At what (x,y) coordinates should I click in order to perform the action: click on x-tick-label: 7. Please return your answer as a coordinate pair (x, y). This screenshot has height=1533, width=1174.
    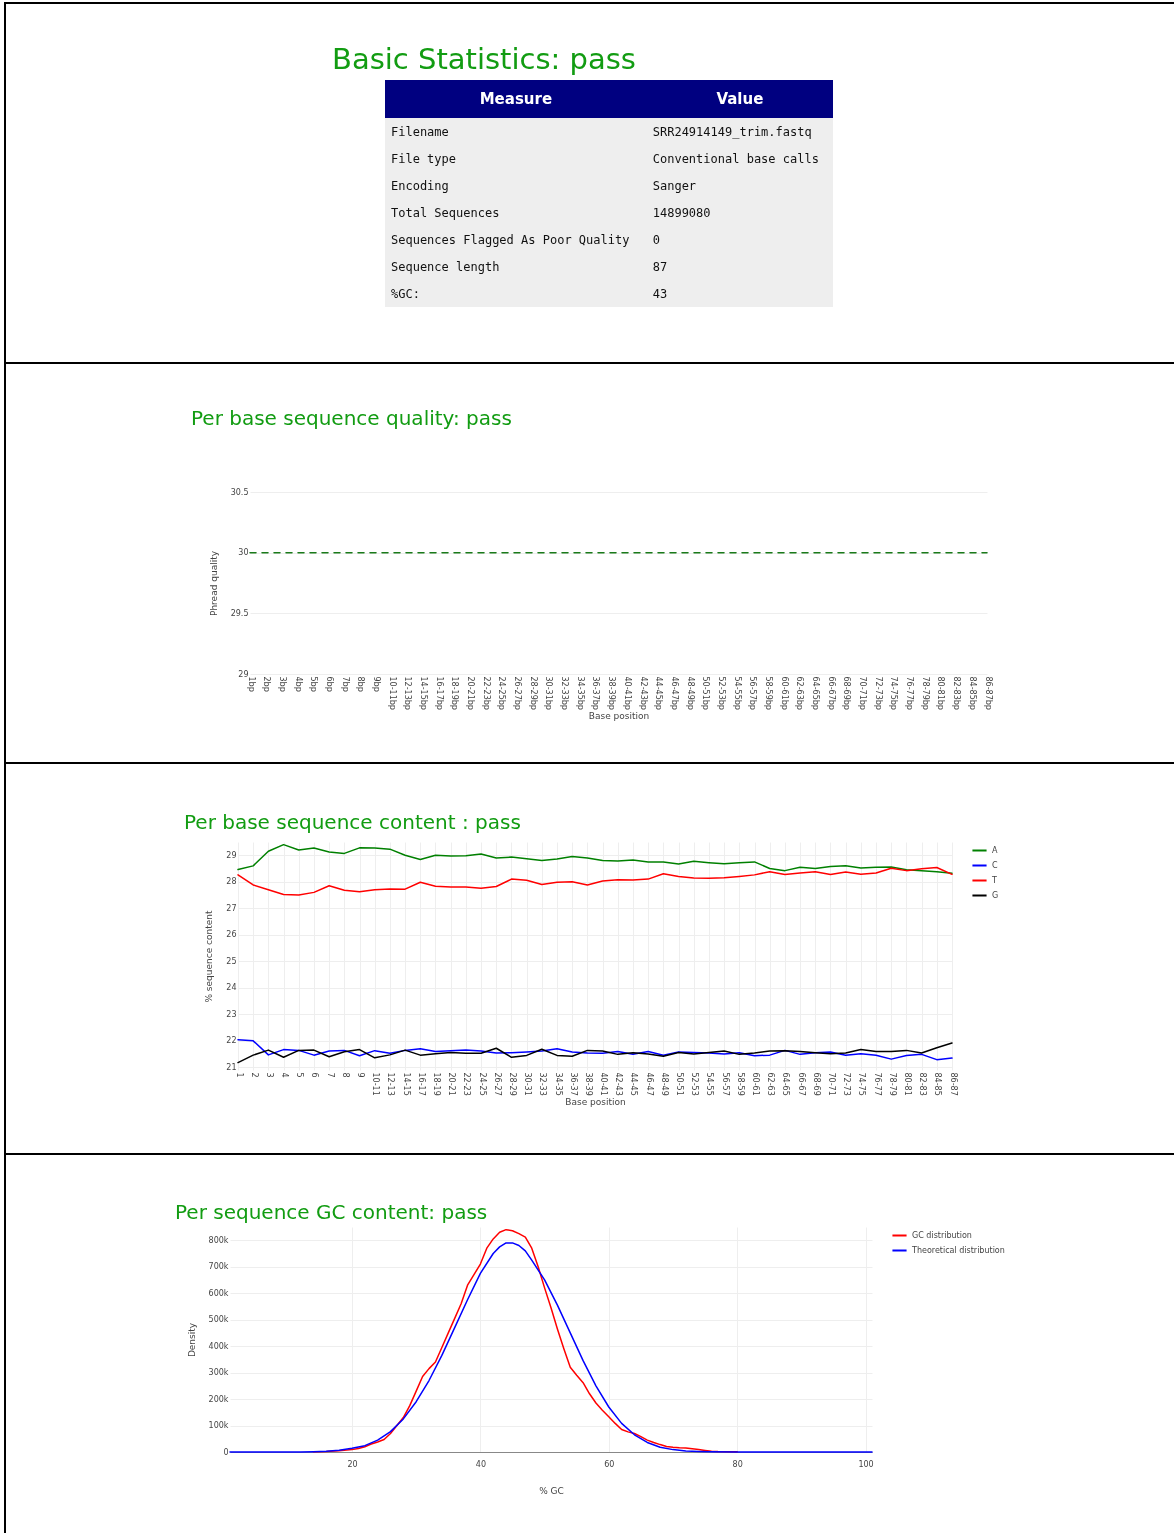
    Looking at the image, I should click on (330, 1075).